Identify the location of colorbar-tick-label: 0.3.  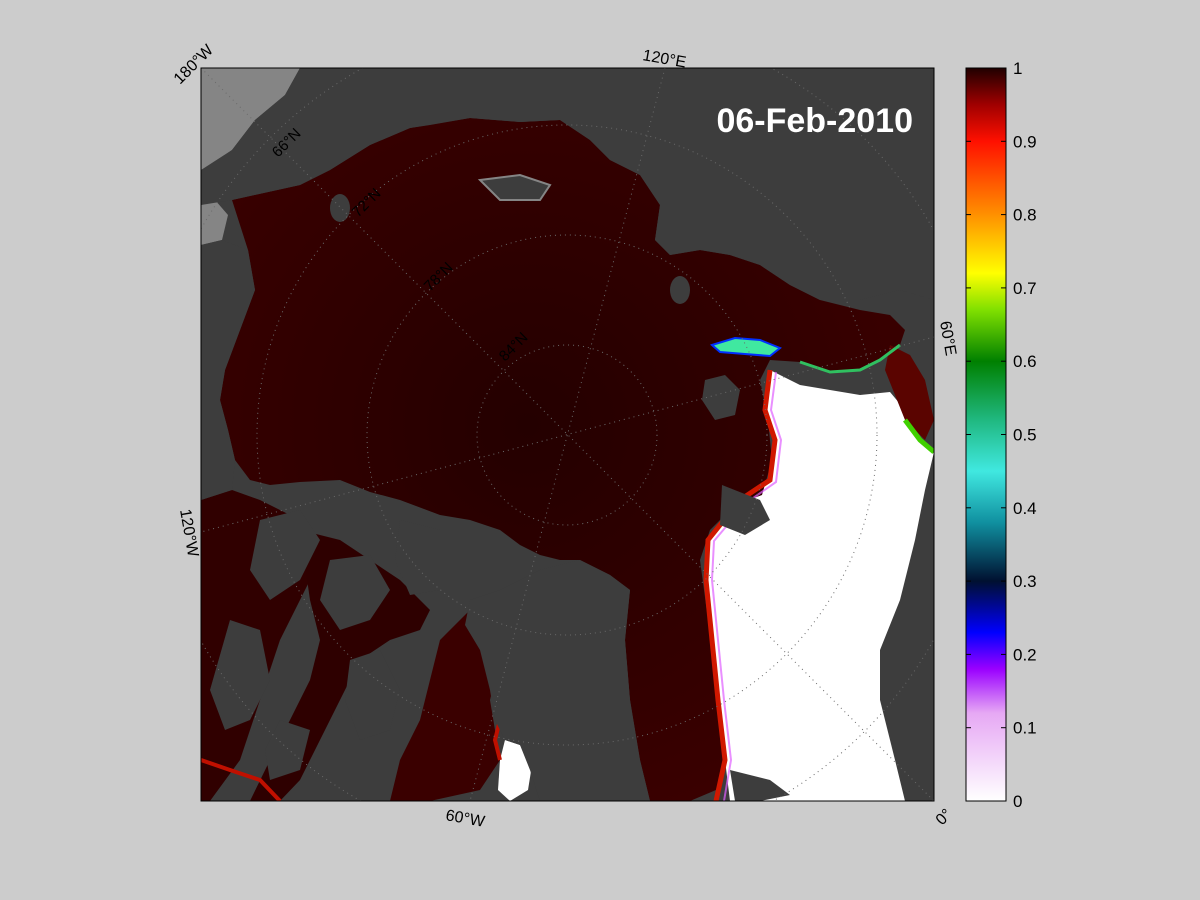
(1025, 581).